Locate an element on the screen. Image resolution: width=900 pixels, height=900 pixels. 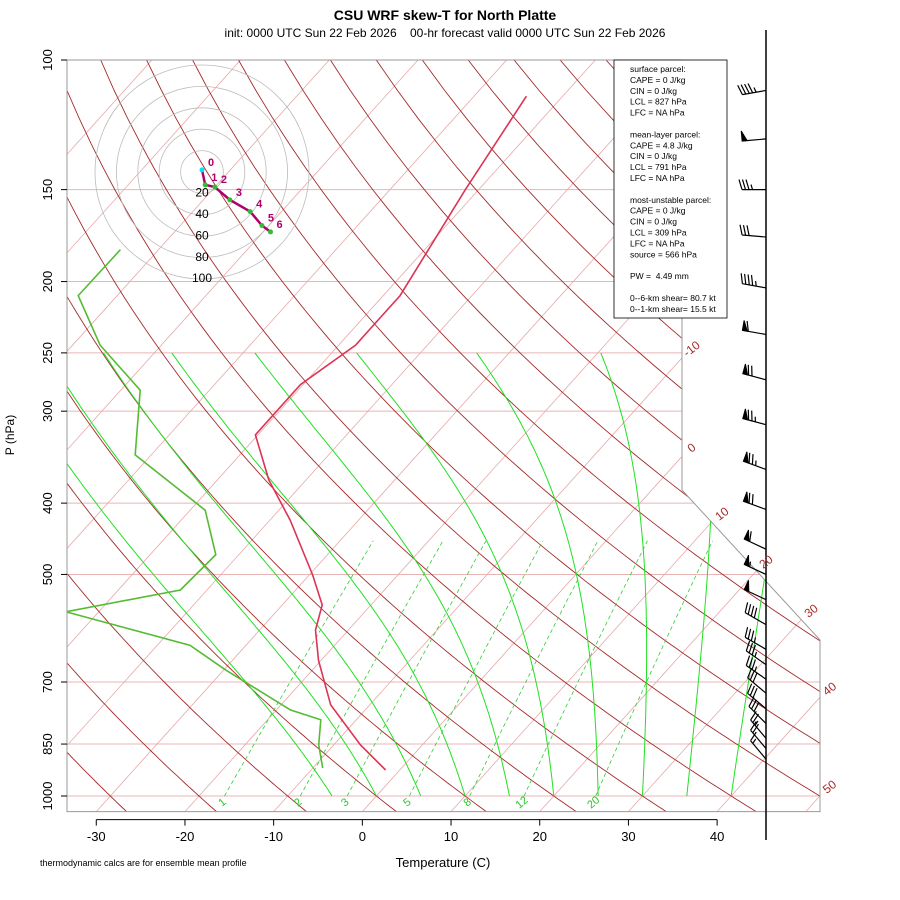
x-tick-label: -10 is located at coordinates (273, 836).